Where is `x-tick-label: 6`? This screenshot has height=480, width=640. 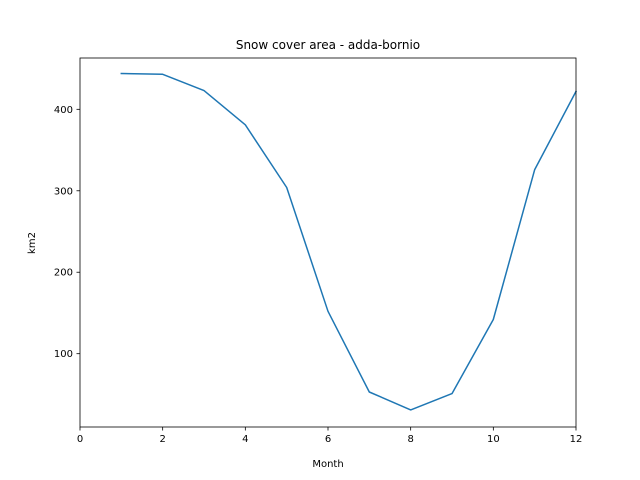
x-tick-label: 6 is located at coordinates (328, 439).